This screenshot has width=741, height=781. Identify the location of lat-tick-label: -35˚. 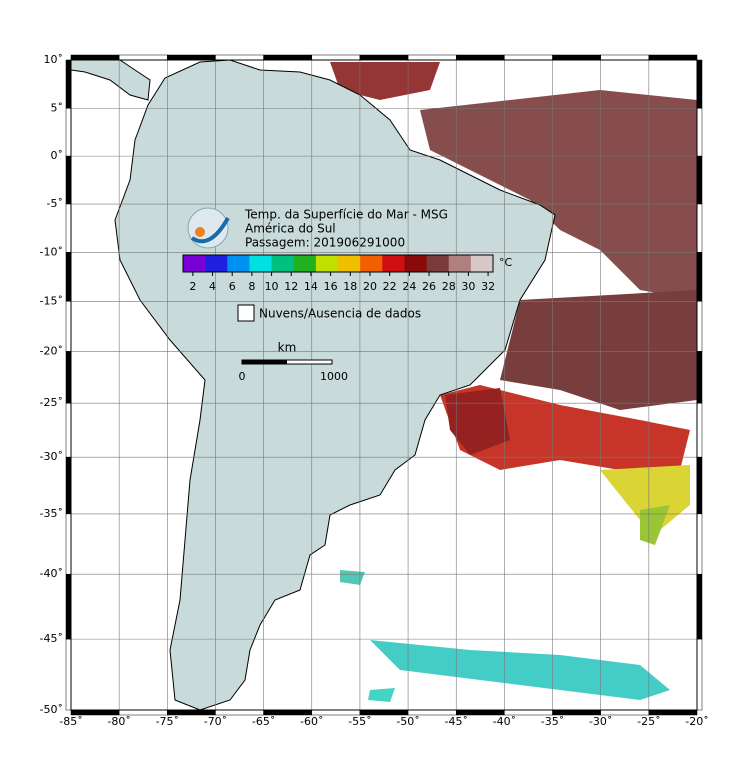
(51, 513).